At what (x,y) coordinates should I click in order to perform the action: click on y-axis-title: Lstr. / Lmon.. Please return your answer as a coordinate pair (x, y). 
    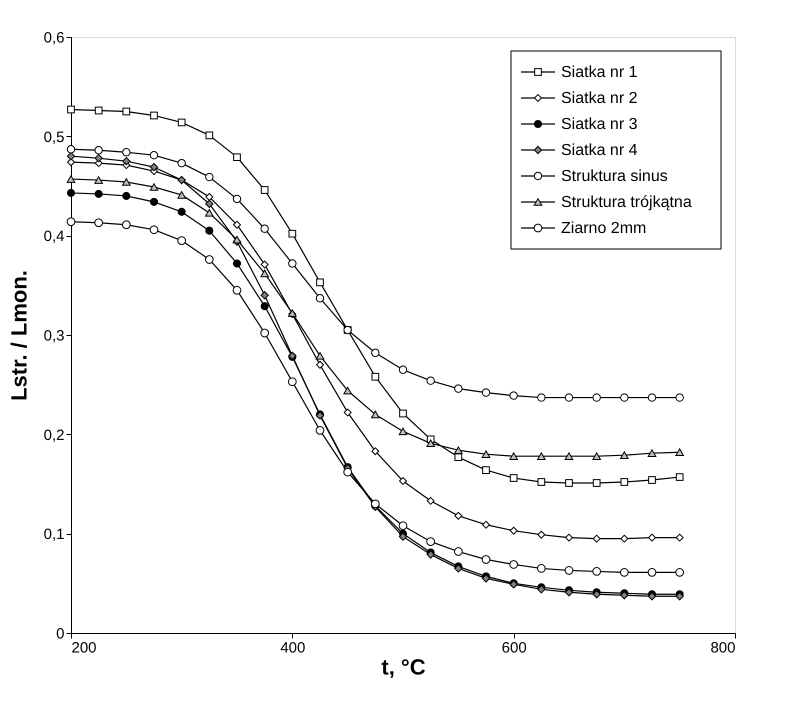
    Looking at the image, I should click on (19, 335).